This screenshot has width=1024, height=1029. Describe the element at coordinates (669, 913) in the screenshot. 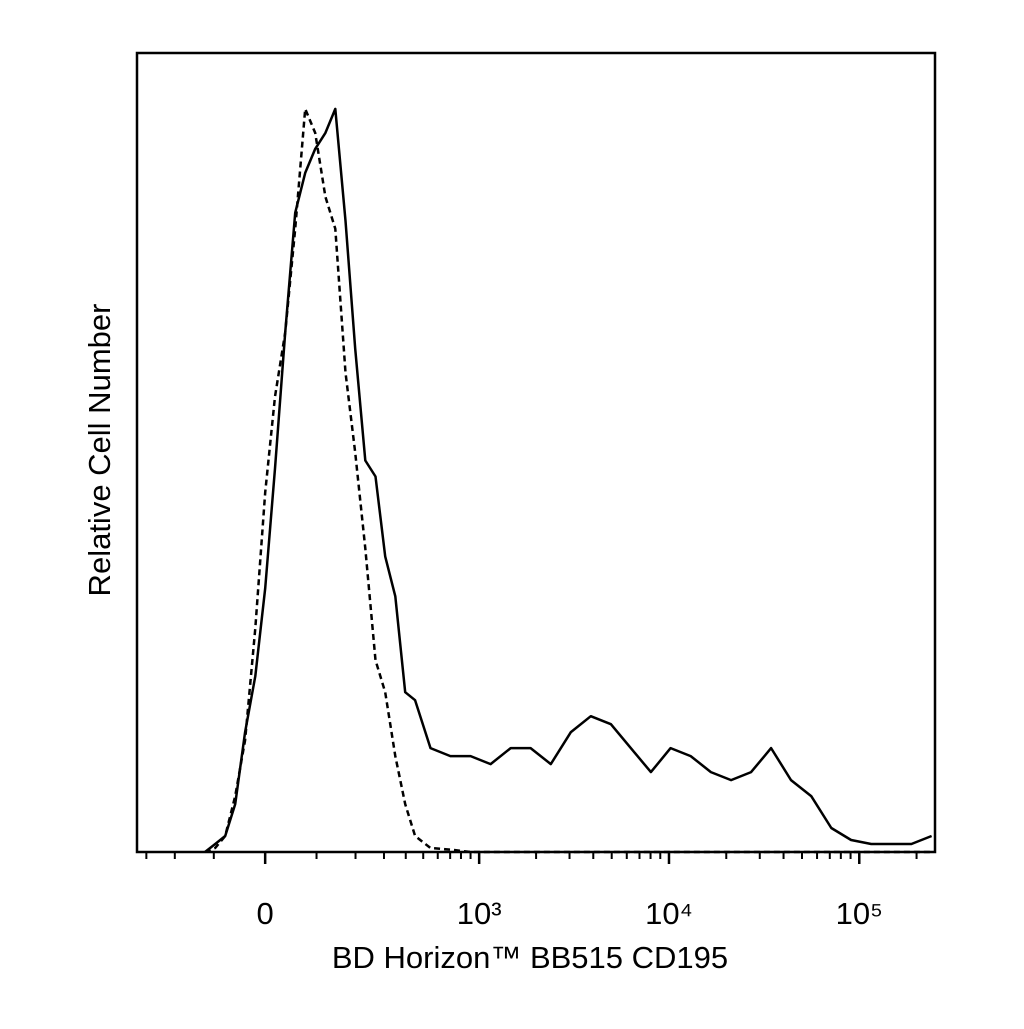

I see `x-tick-label: 10⁴` at that location.